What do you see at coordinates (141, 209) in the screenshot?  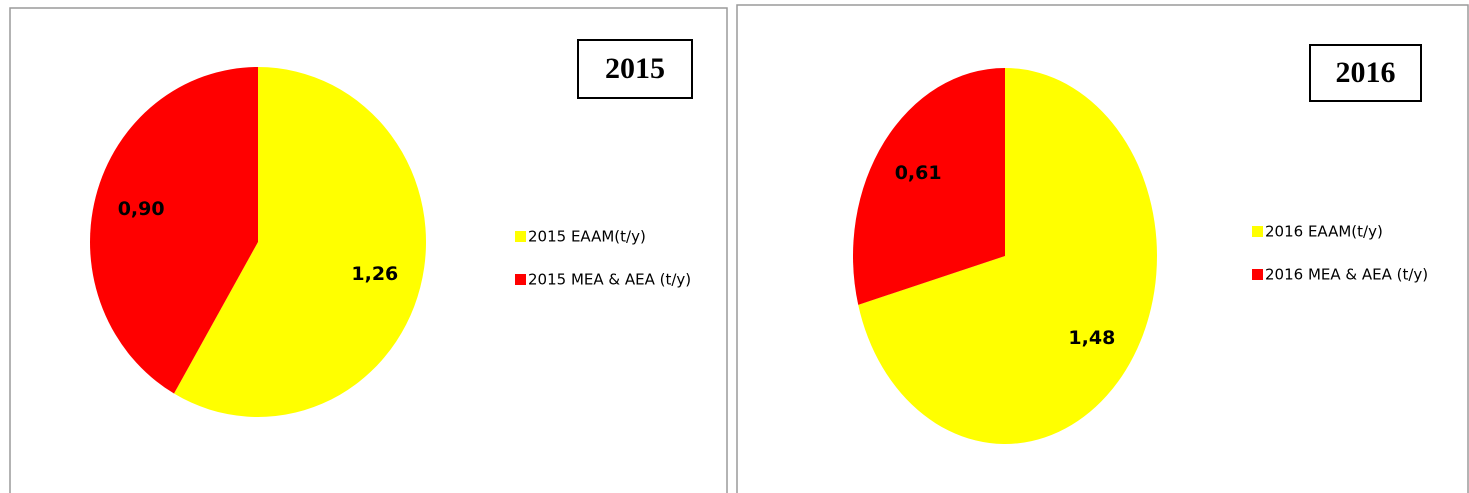 I see `data-label: 0,90` at bounding box center [141, 209].